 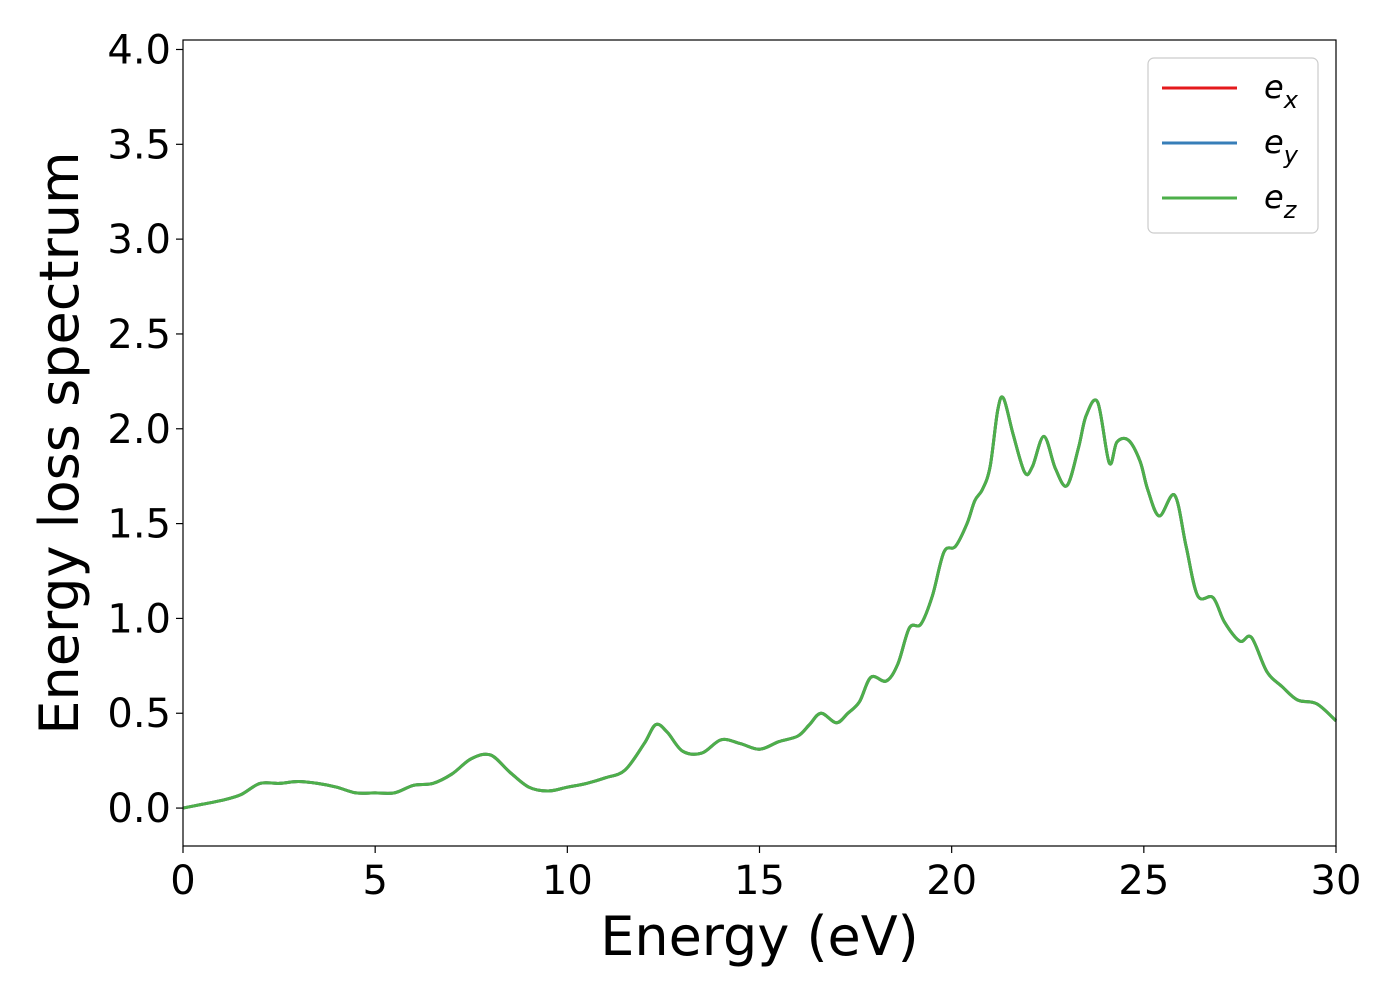 I want to click on y-tick-label: 4.0, so click(x=139, y=50).